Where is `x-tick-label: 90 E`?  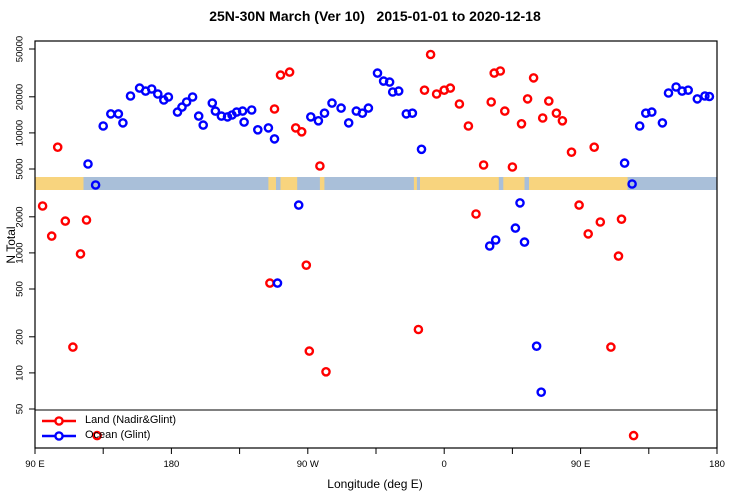 x-tick-label: 90 E is located at coordinates (580, 464).